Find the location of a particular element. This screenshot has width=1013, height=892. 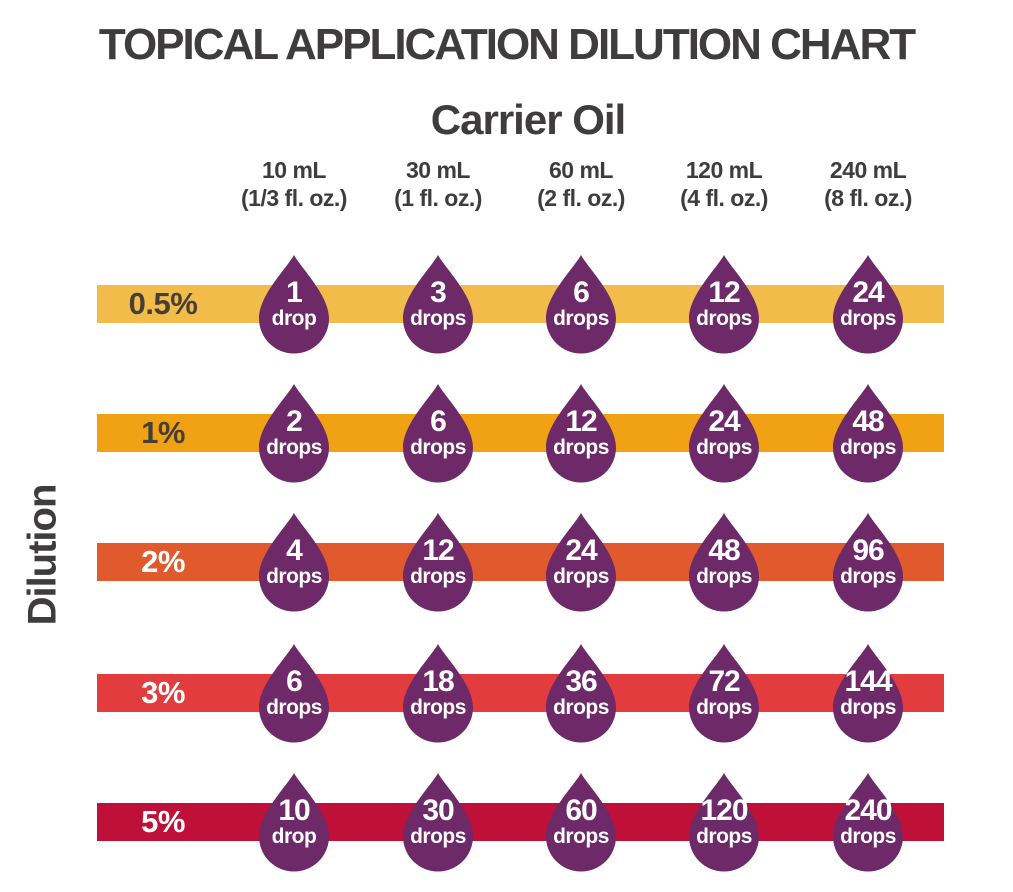

drop-cell: 36 drops is located at coordinates (581, 693).